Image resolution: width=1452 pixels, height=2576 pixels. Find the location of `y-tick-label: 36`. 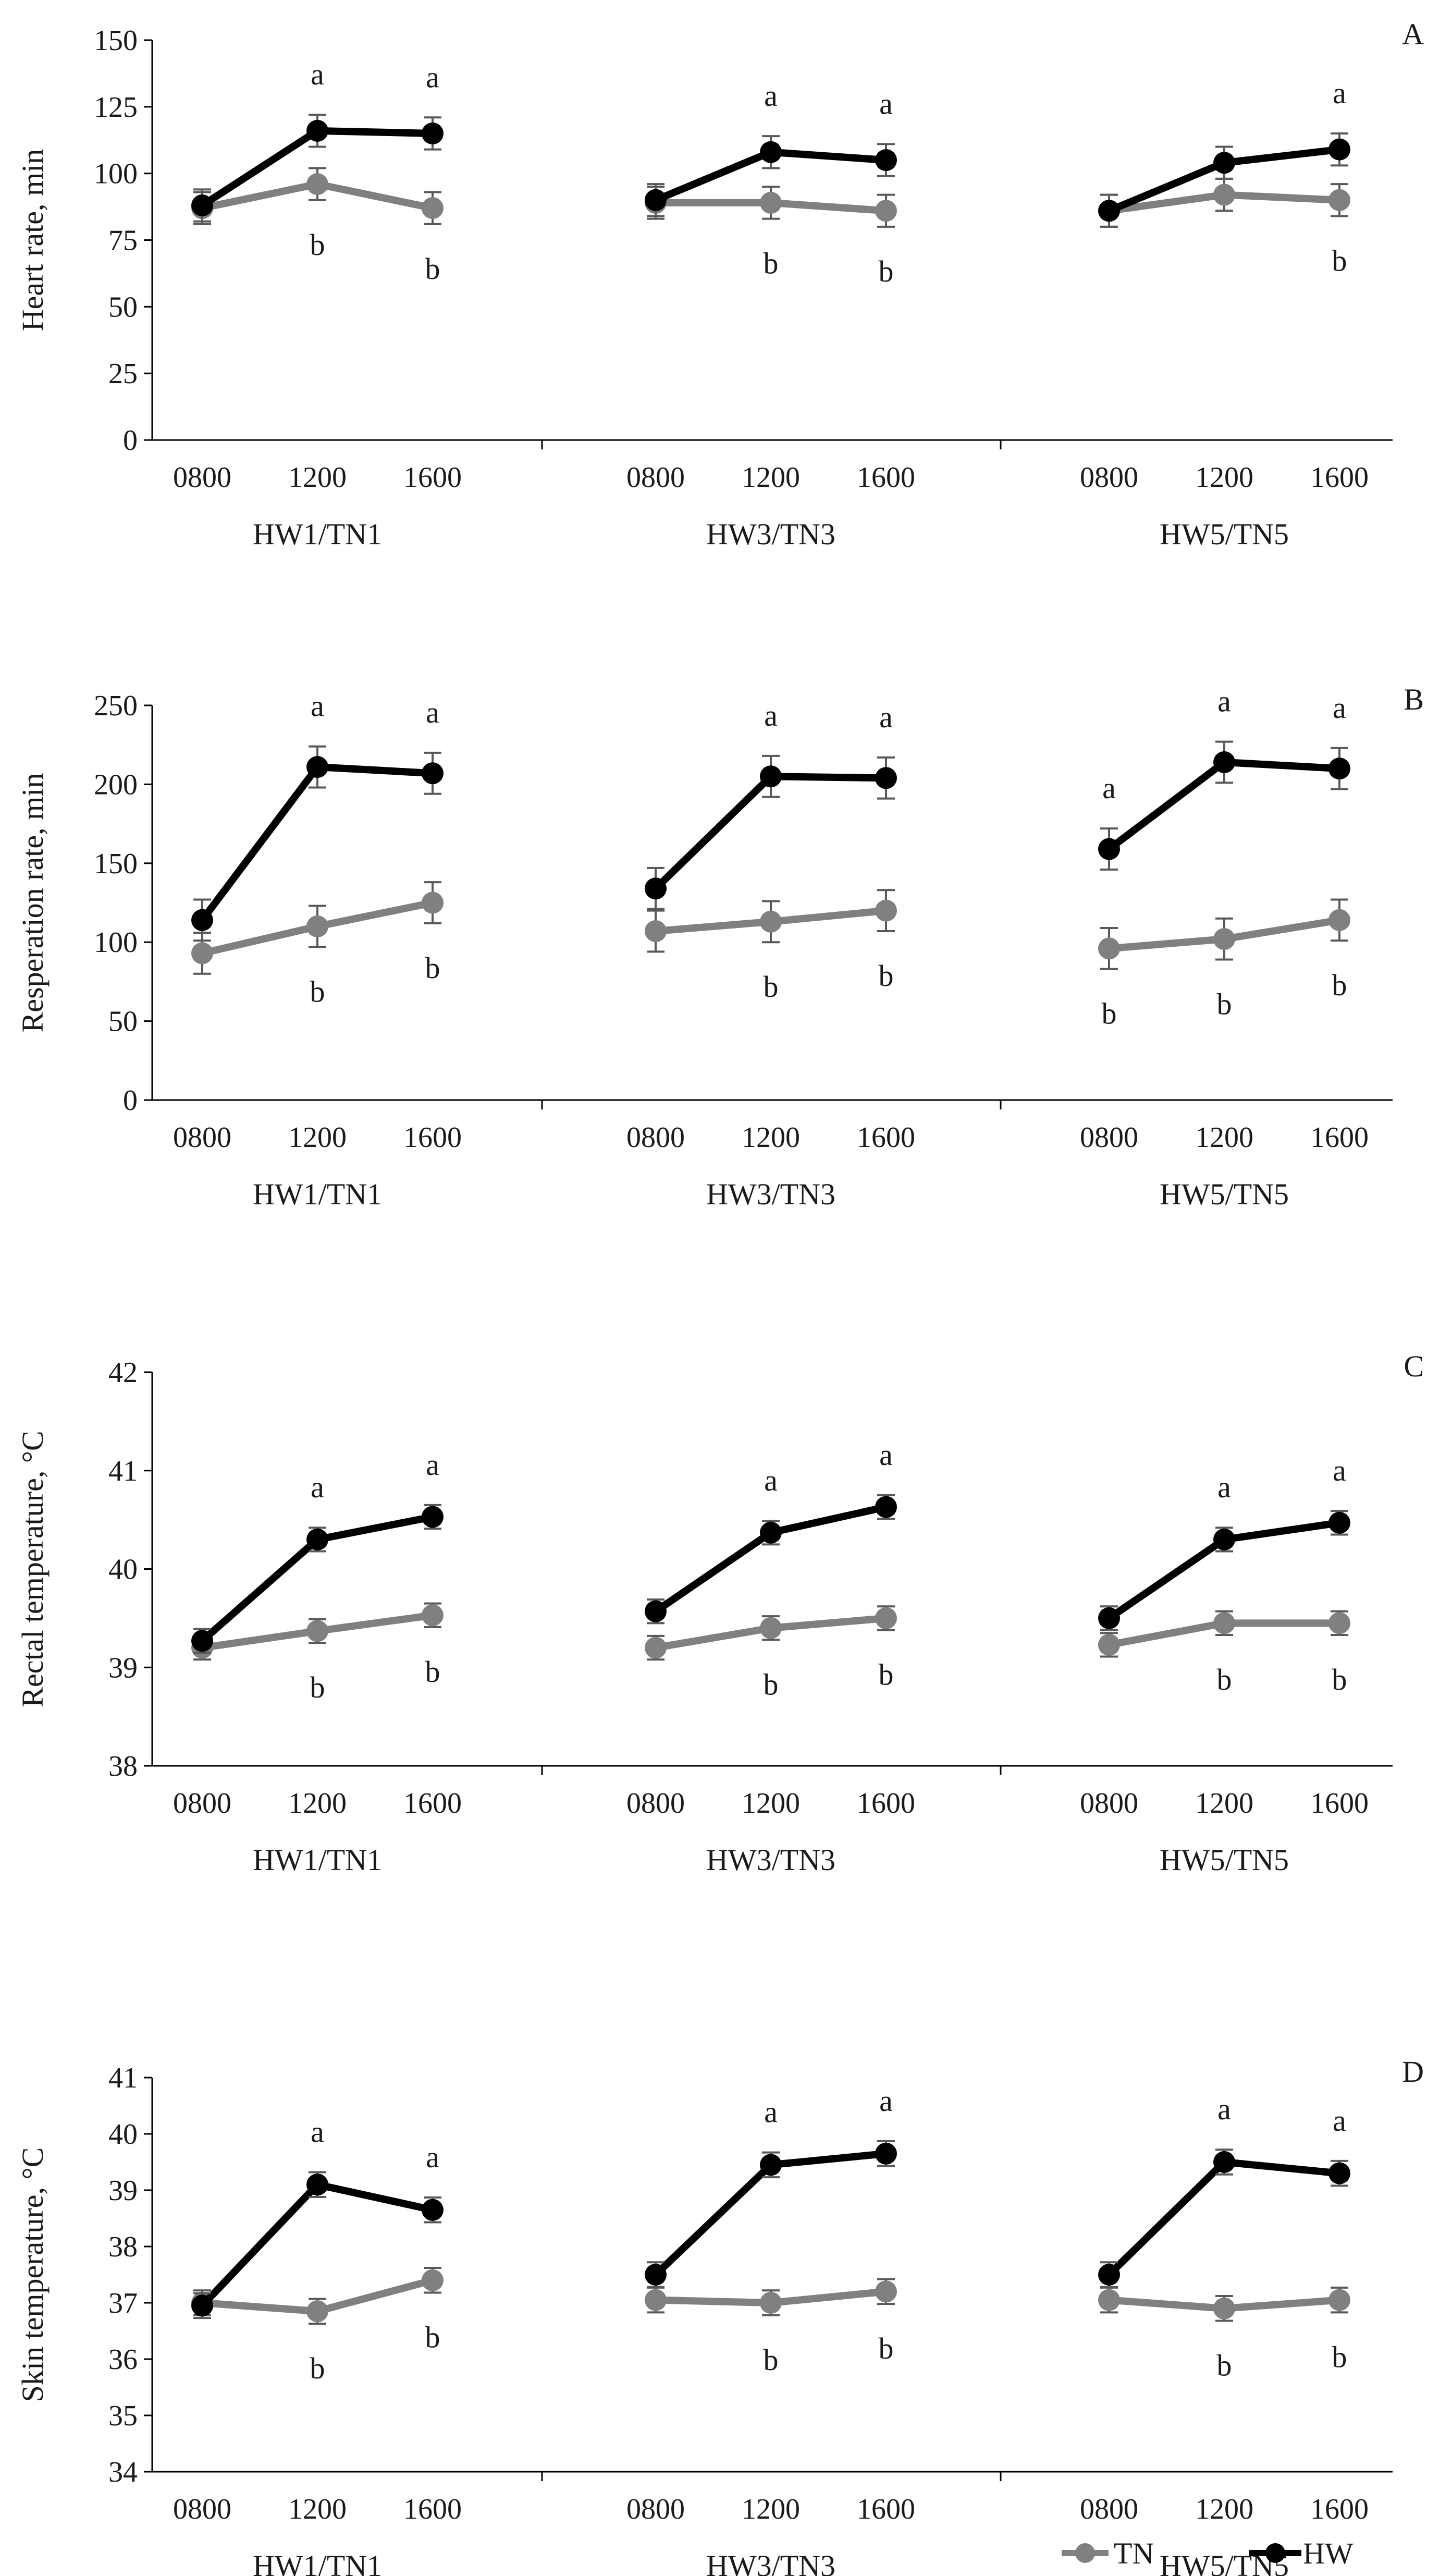

y-tick-label: 36 is located at coordinates (123, 2359).